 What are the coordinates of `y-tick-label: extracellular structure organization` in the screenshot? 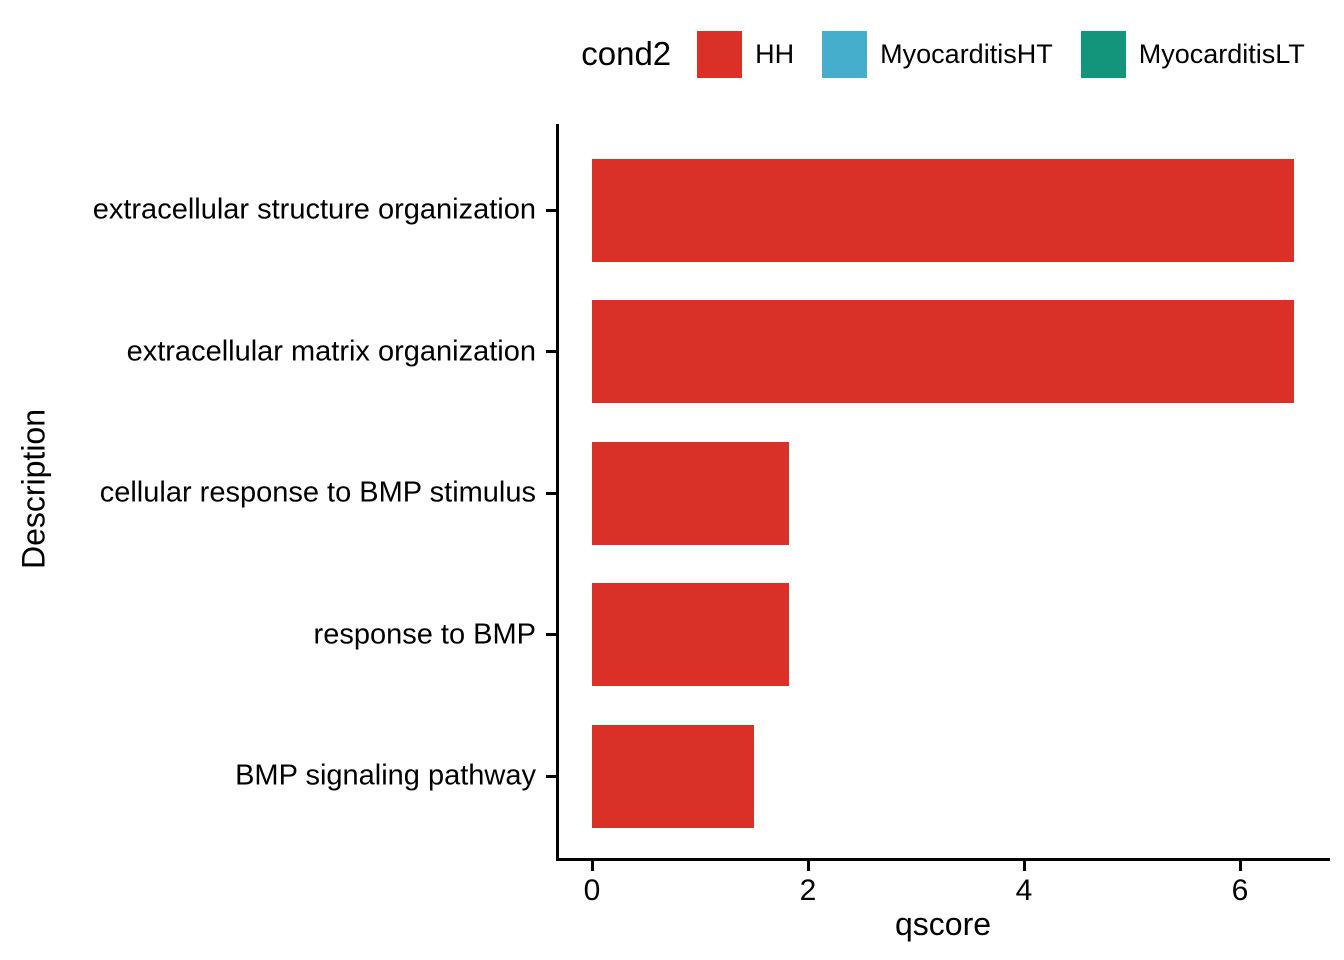 It's located at (314, 209).